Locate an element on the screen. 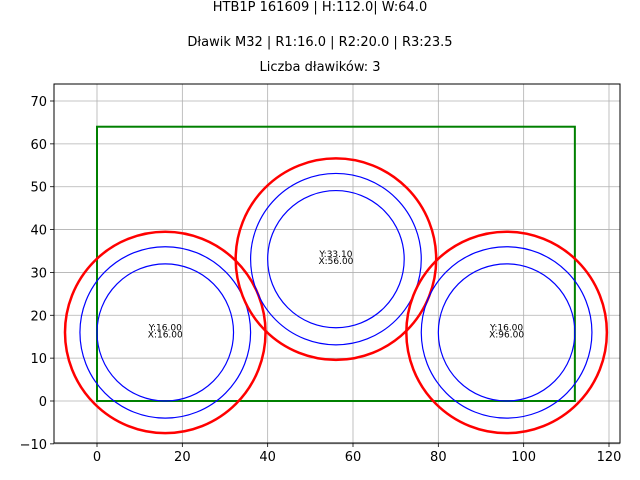 The image size is (640, 480). y-tick-label: −10 is located at coordinates (33, 445).